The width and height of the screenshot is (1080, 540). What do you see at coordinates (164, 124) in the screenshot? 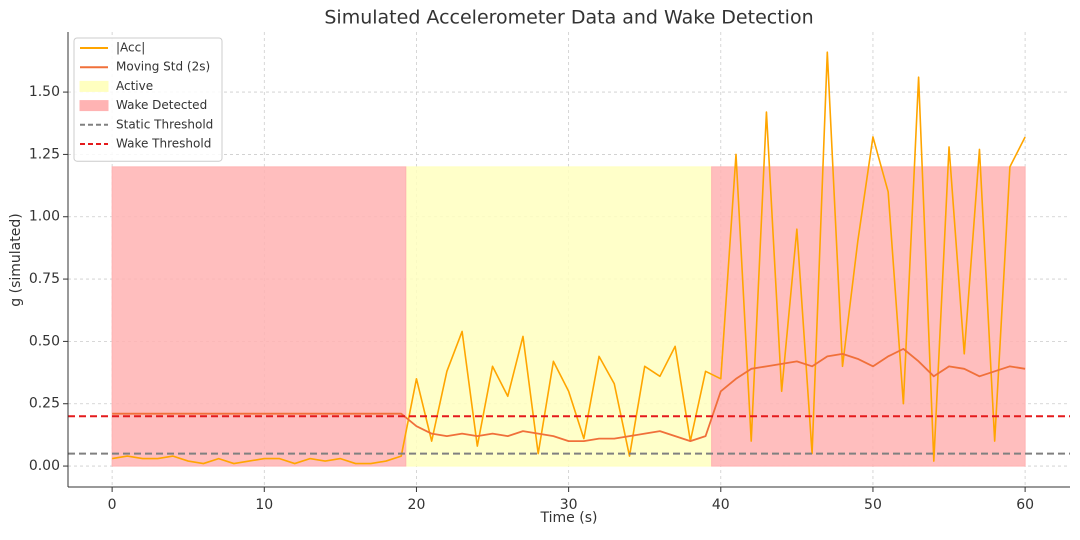
I see `legend-label: Static Threshold` at bounding box center [164, 124].